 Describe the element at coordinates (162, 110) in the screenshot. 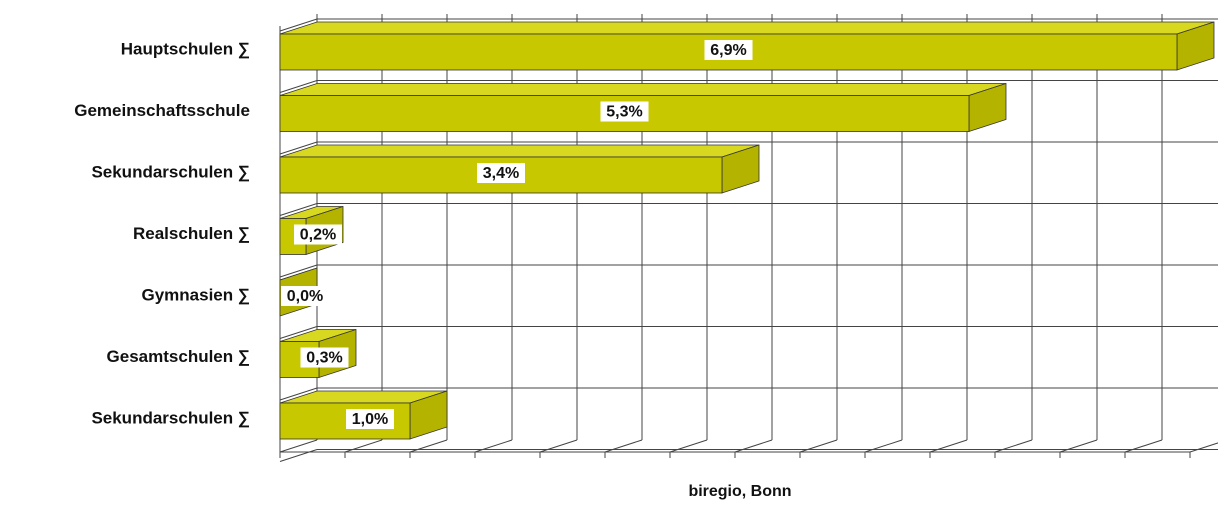

I see `category-label: Gemeinschaftsschule` at that location.